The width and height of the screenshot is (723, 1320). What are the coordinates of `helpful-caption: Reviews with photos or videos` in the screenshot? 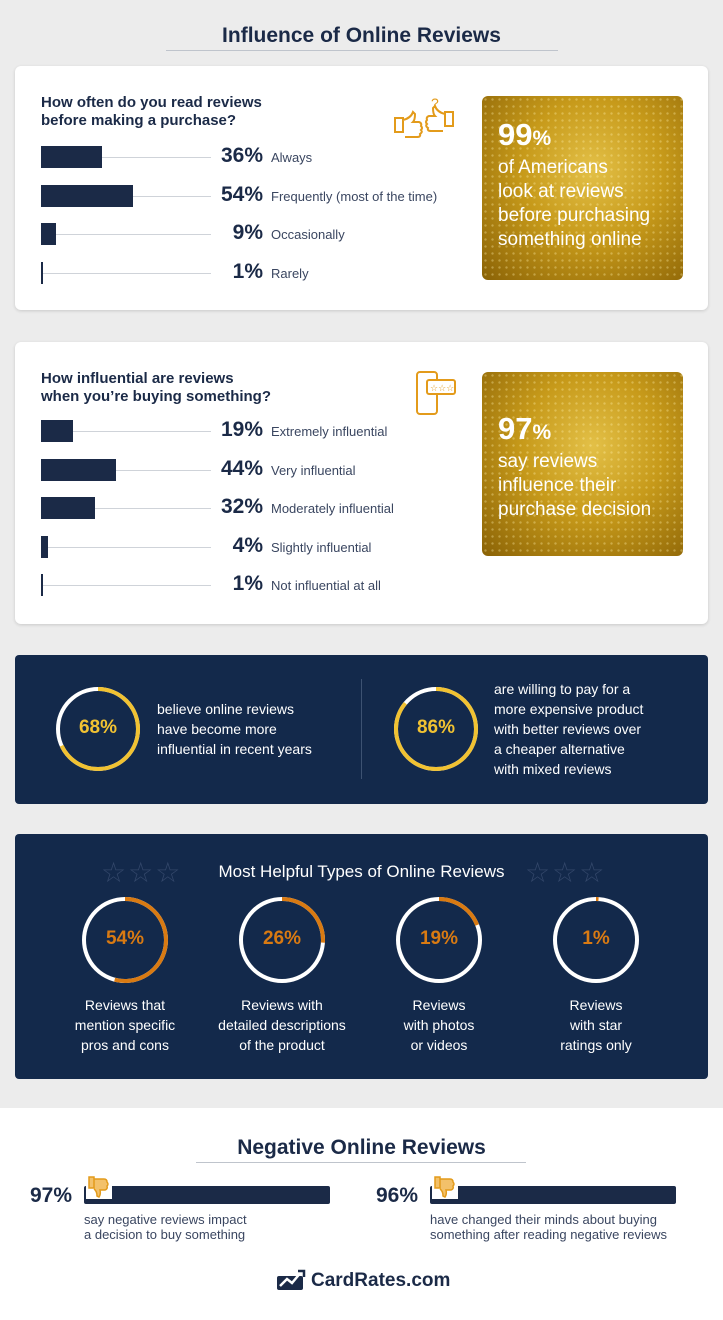 It's located at (439, 1025).